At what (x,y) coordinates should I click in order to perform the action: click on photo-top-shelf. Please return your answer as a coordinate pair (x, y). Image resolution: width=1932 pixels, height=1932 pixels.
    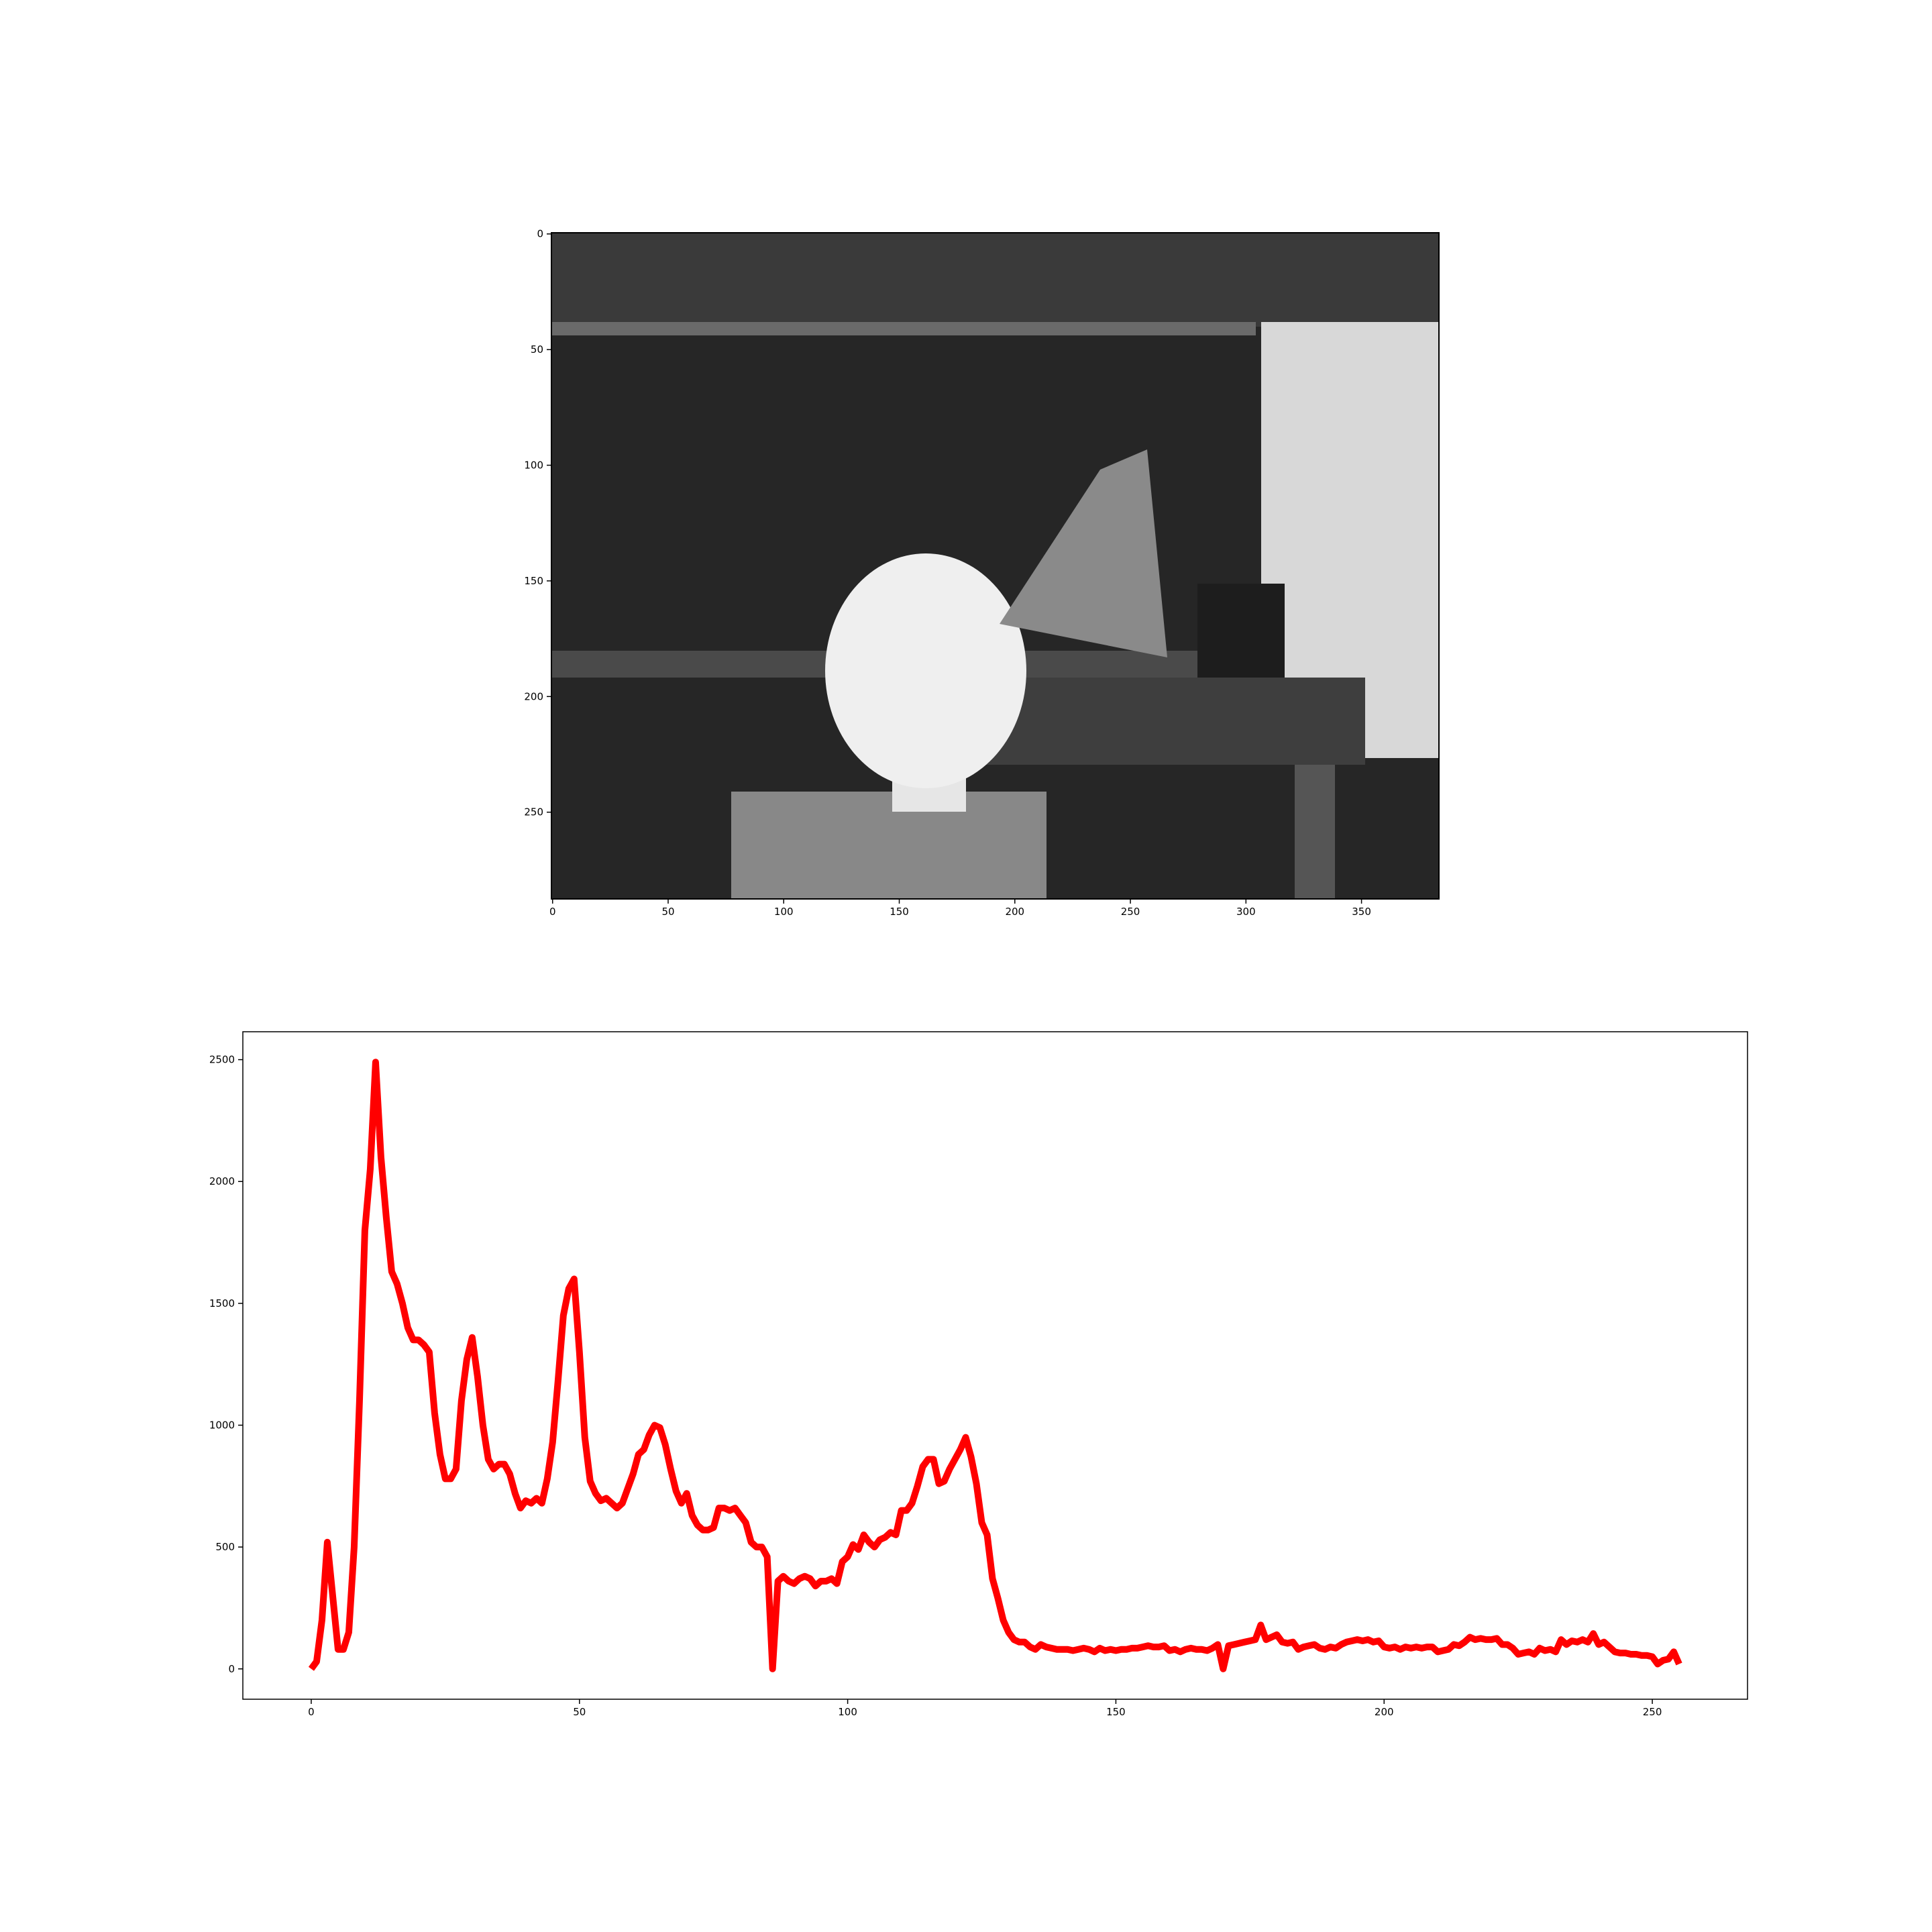
    Looking at the image, I should click on (995, 280).